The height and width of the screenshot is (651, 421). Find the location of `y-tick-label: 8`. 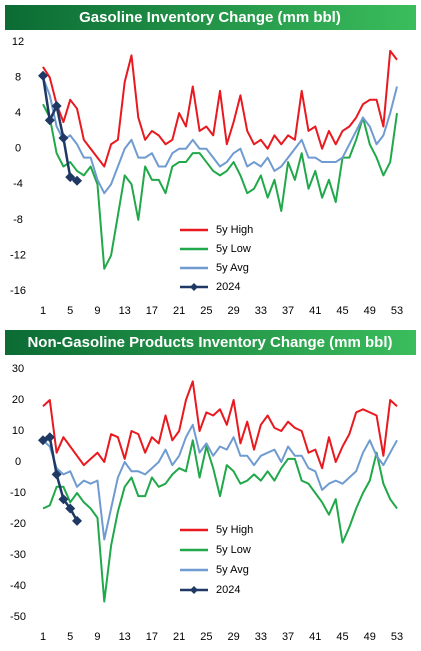

y-tick-label: 8 is located at coordinates (18, 77).